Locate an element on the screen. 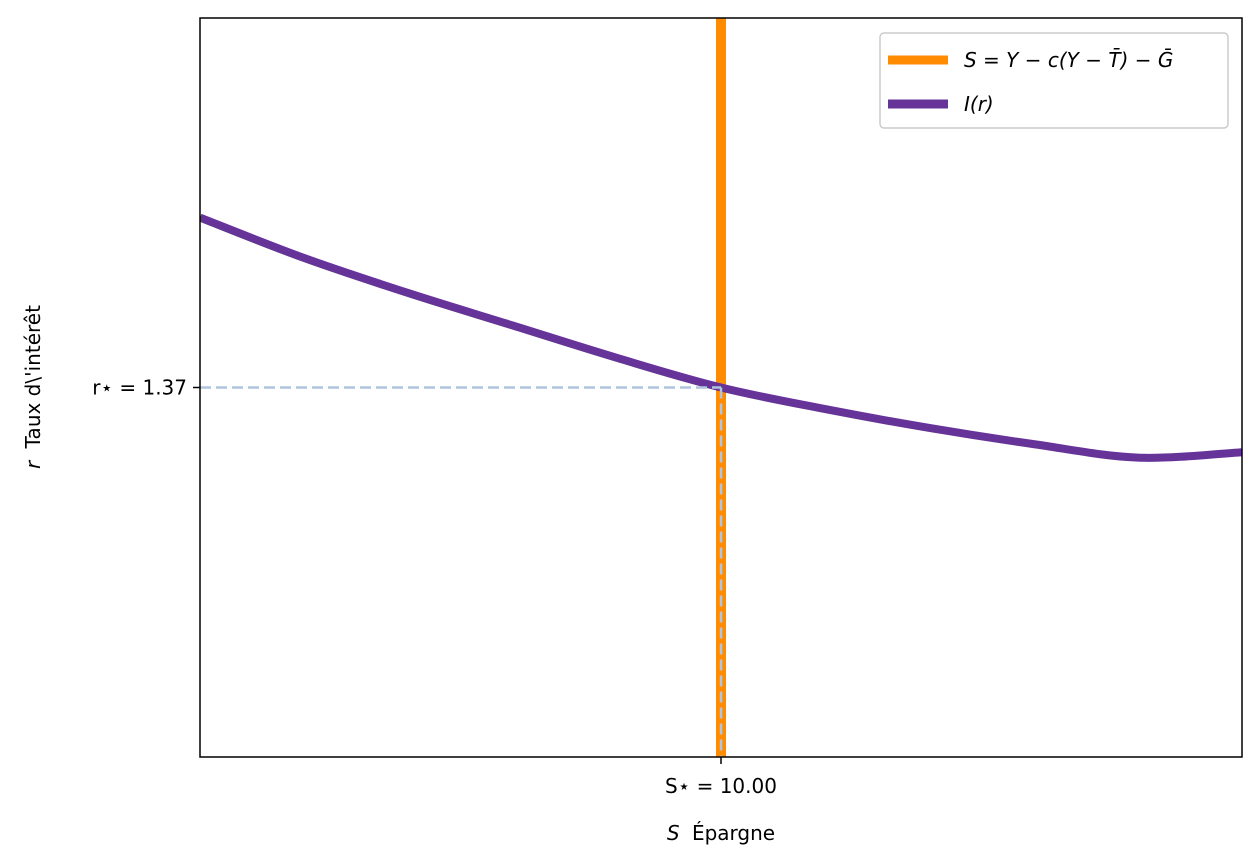 The height and width of the screenshot is (867, 1260). legend-box is located at coordinates (1054, 80).